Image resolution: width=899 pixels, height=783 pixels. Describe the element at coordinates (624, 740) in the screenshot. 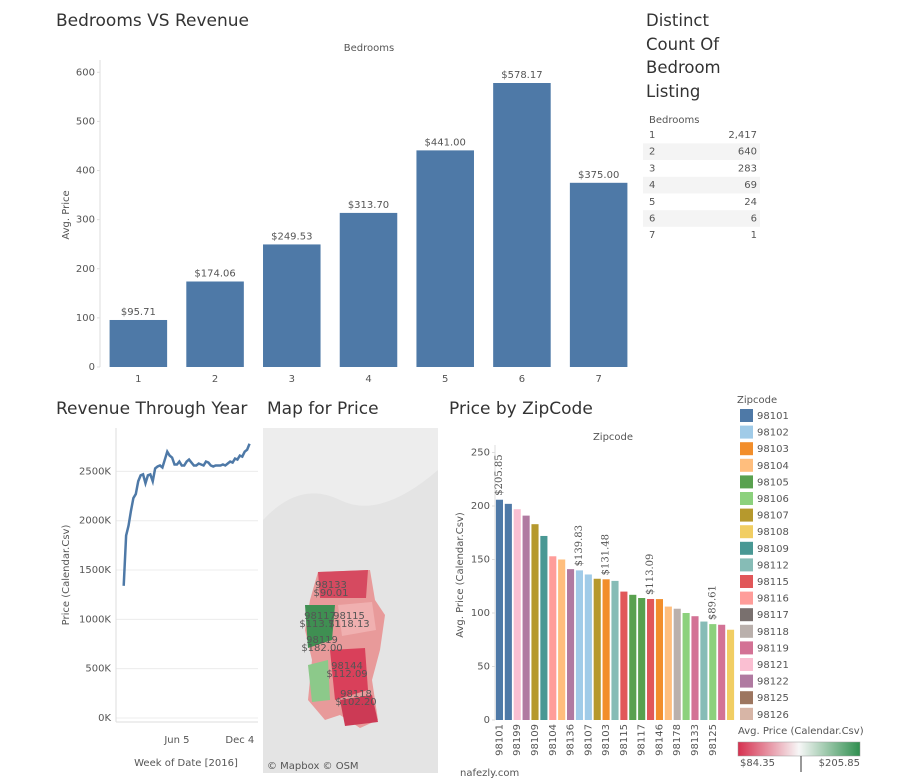

I see `x-tick-label: 98115` at that location.